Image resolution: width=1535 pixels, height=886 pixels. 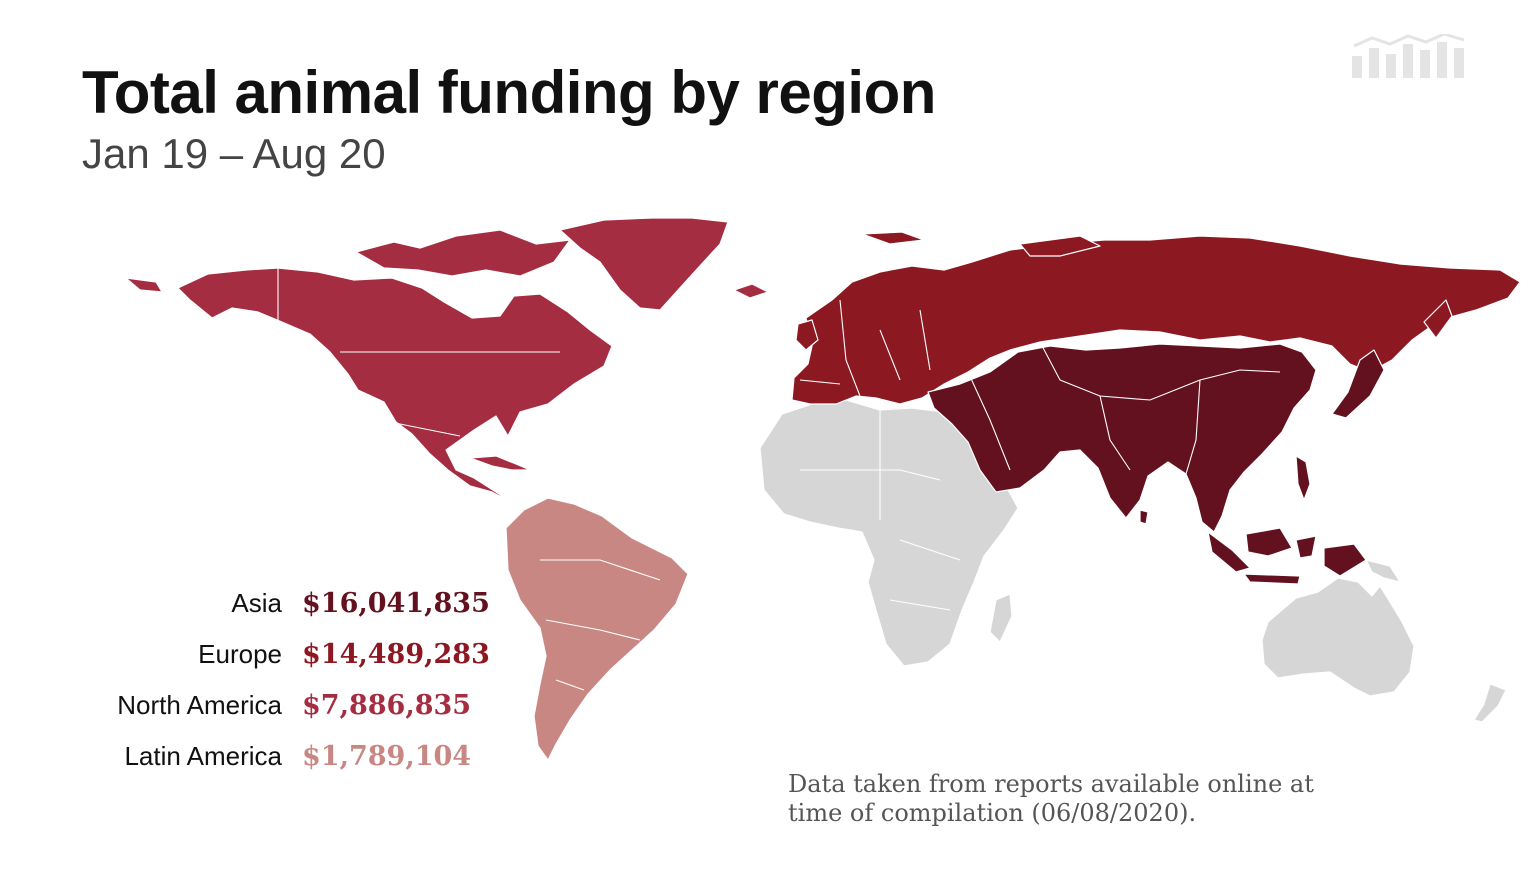 What do you see at coordinates (500, 463) in the screenshot?
I see `caribbean-islands` at bounding box center [500, 463].